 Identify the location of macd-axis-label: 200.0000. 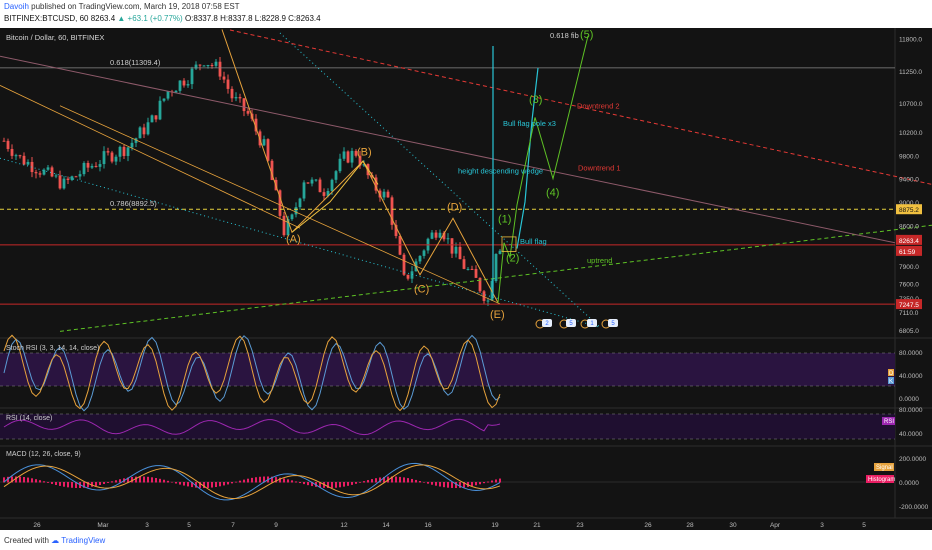
(912, 459).